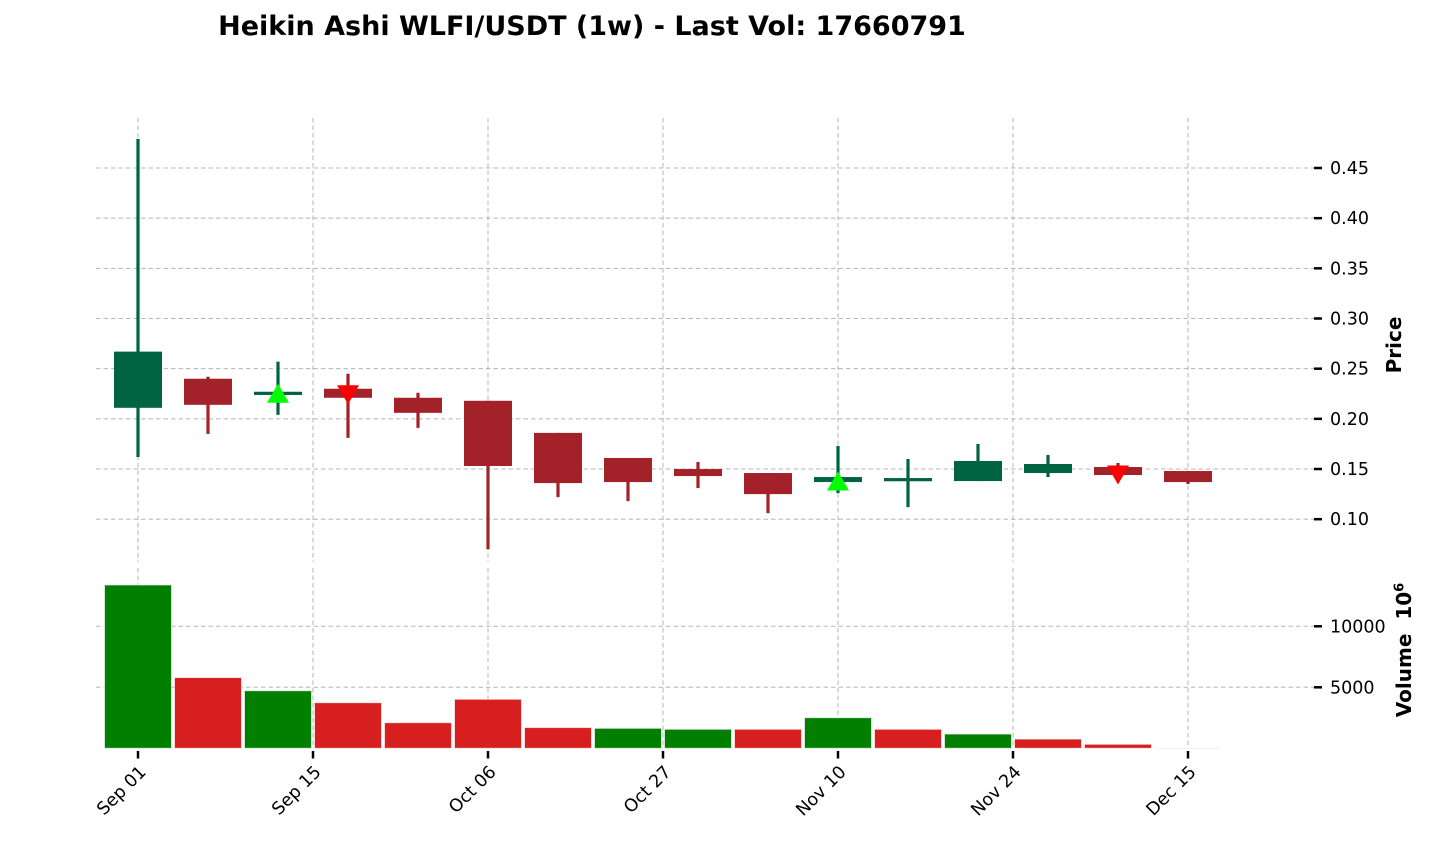 The image size is (1442, 845). What do you see at coordinates (1349, 219) in the screenshot?
I see `price-tick-label: 0.40` at bounding box center [1349, 219].